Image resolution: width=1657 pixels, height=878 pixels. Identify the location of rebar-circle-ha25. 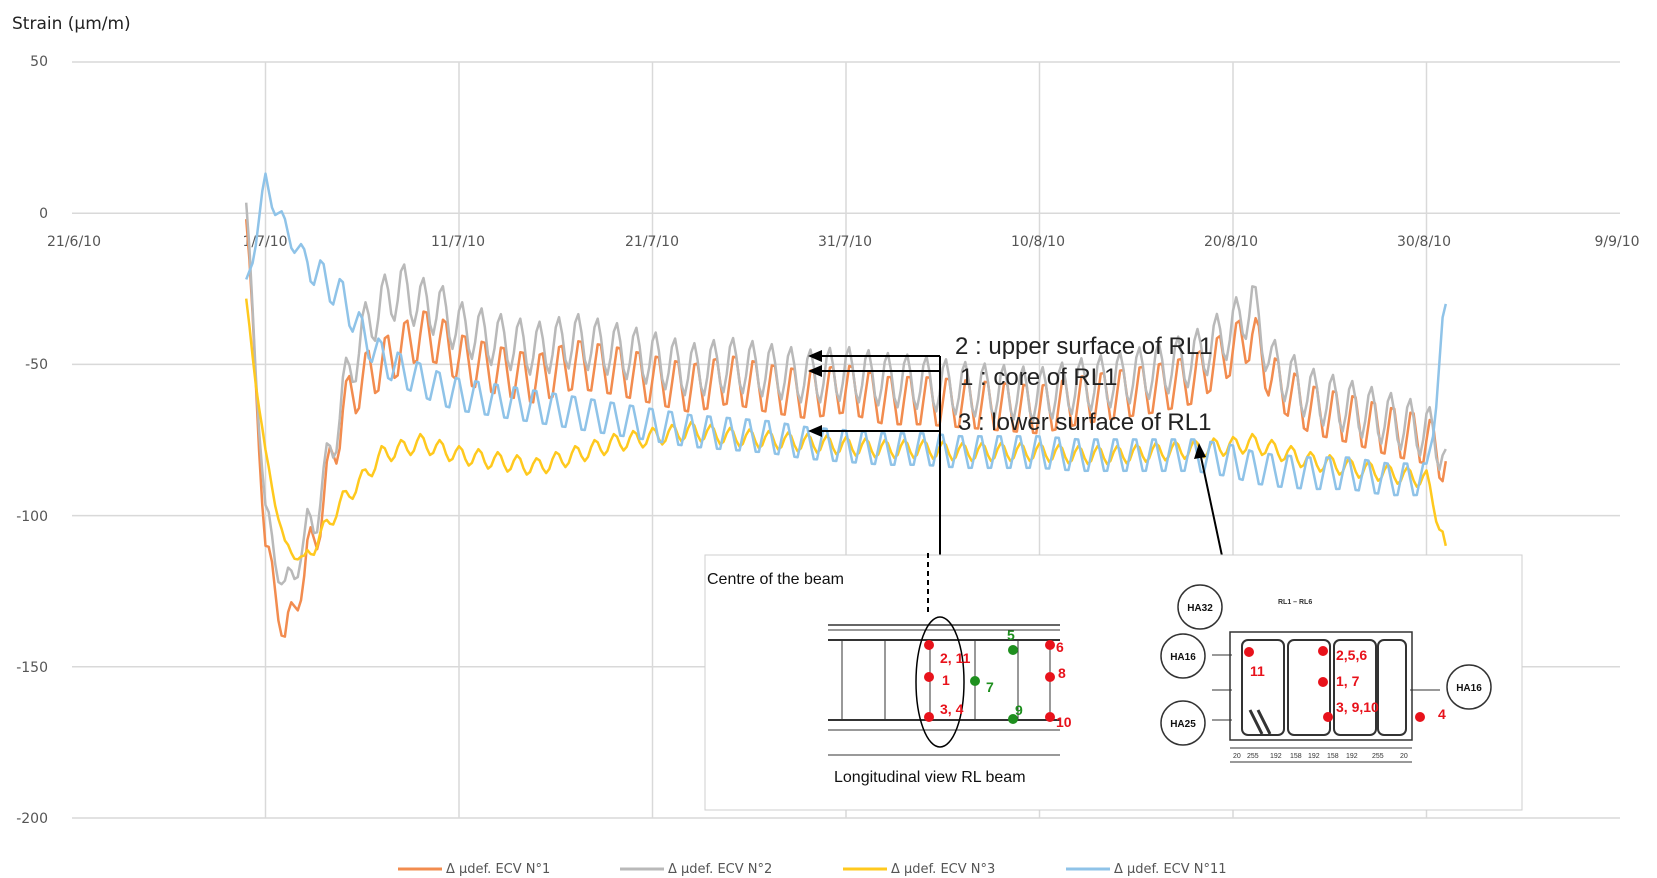
(1183, 723).